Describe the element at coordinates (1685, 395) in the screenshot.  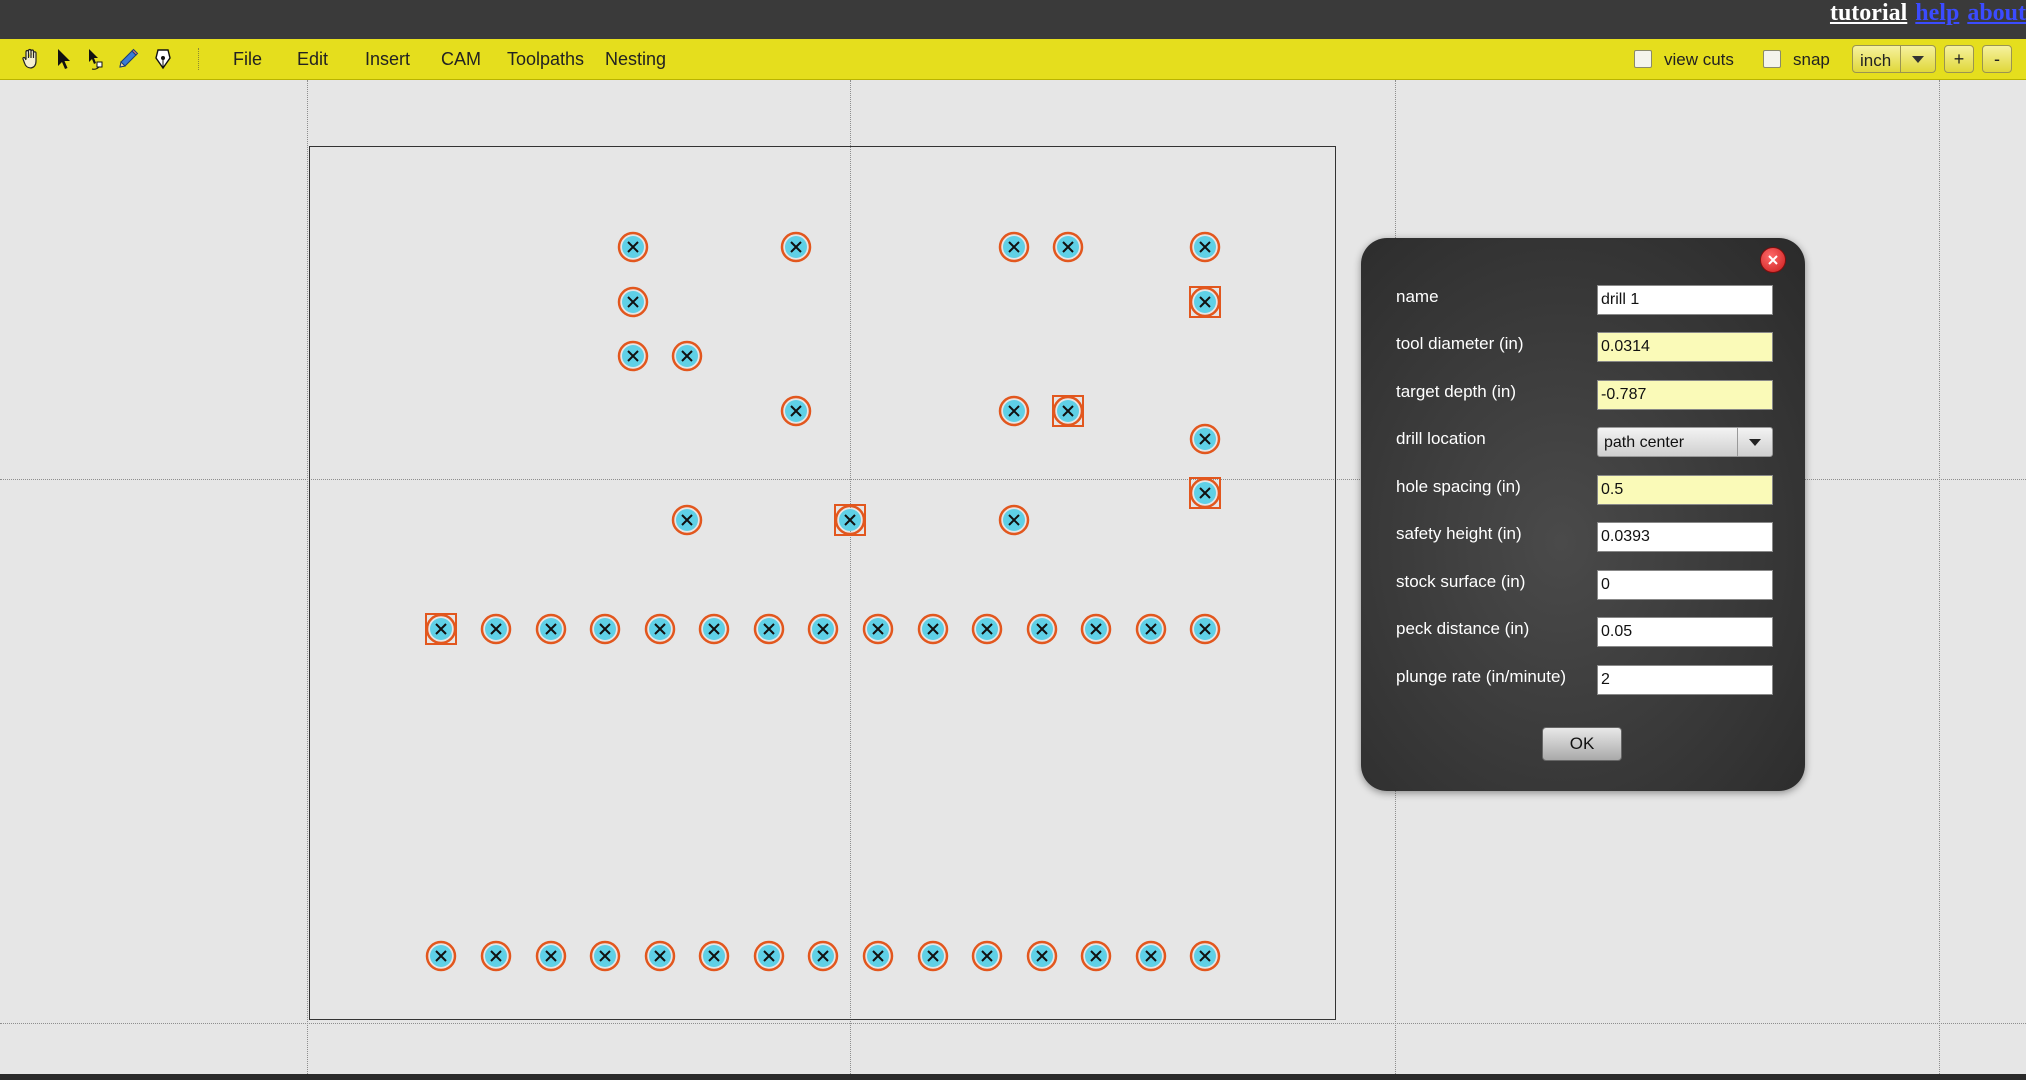
I see `target-depth-input` at that location.